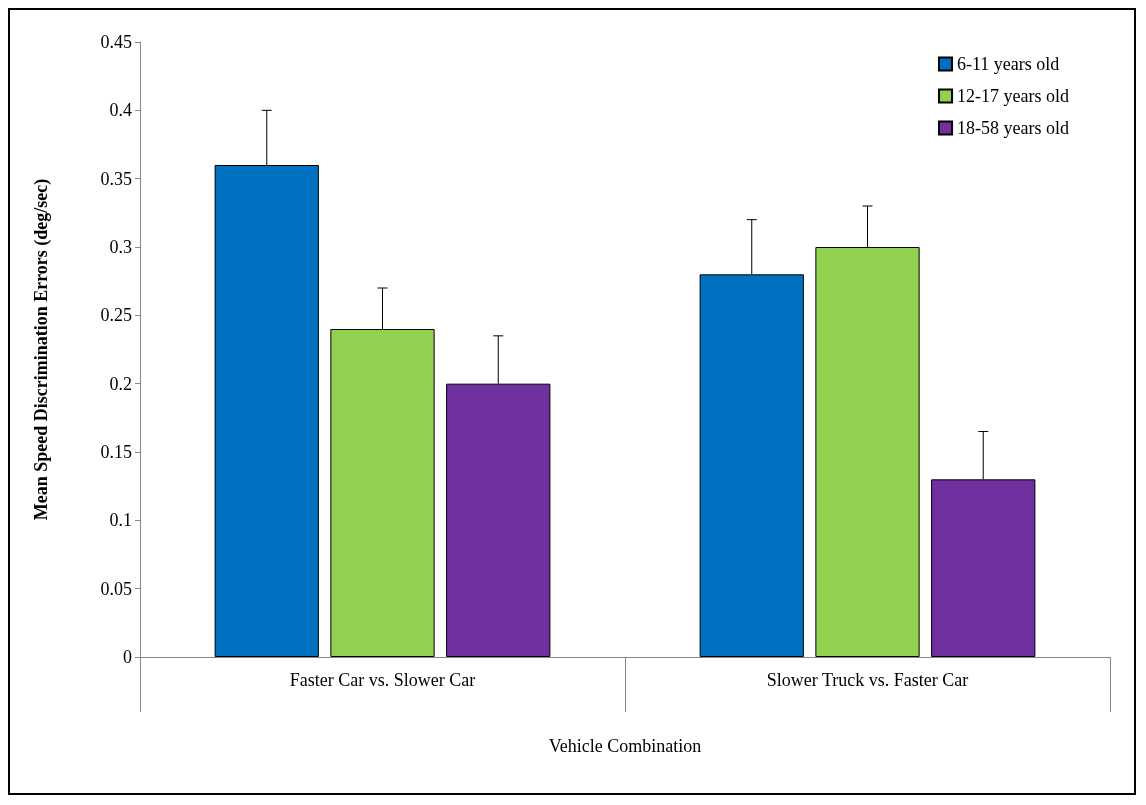 This screenshot has height=805, width=1146. Describe the element at coordinates (116, 315) in the screenshot. I see `y-tick-label: 0.25` at that location.